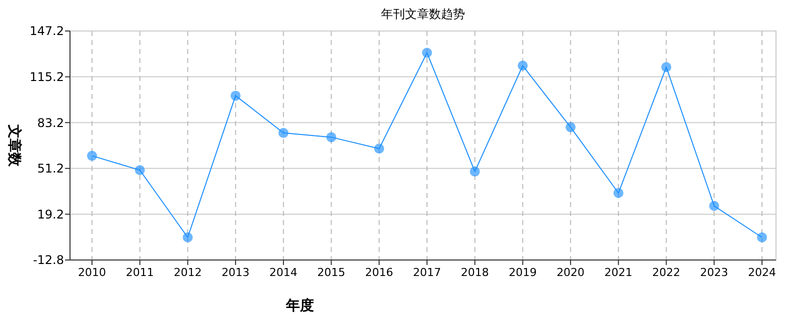 This screenshot has height=330, width=798. I want to click on x-tick-label: 2011, so click(140, 272).